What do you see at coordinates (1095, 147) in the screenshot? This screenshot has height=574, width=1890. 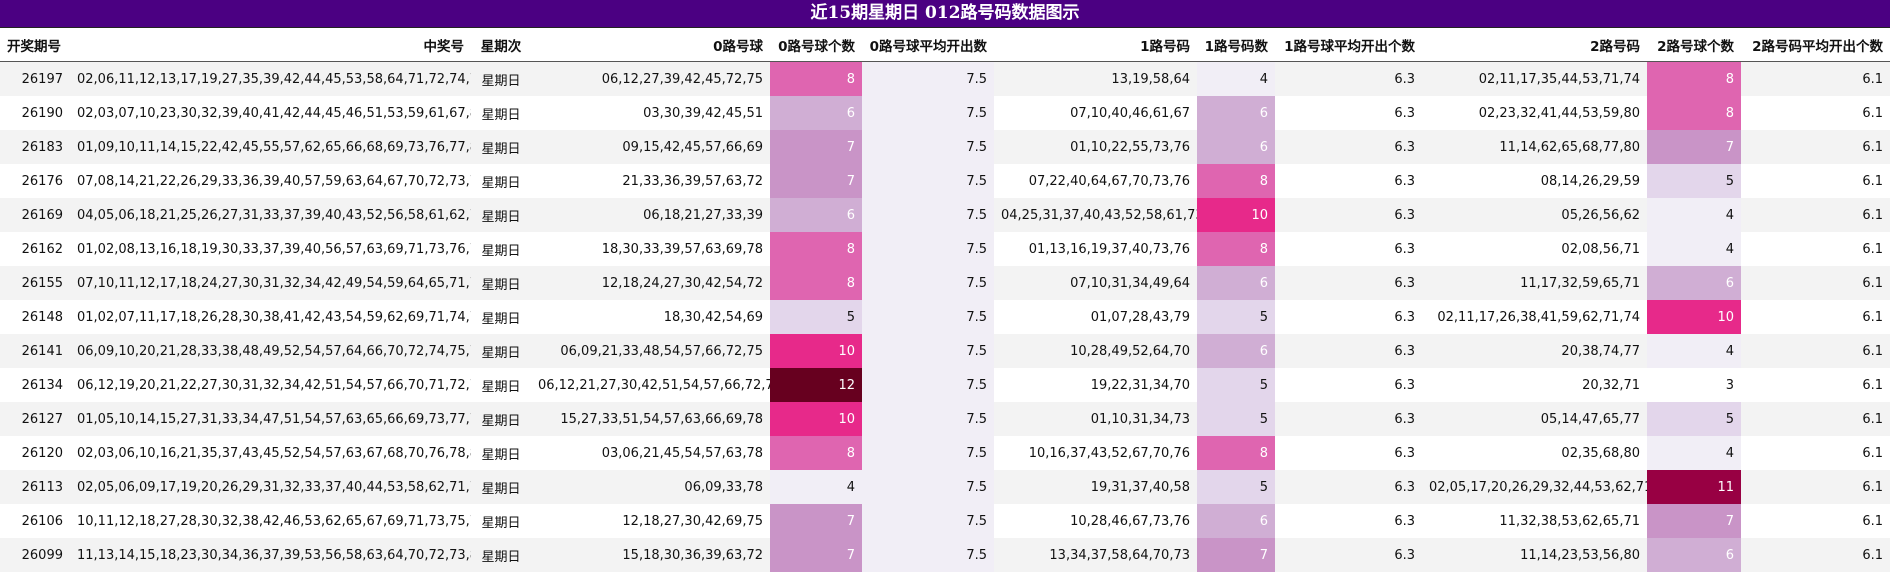 I see `cell-r1-numbers: 01,10,22,55,73,76` at bounding box center [1095, 147].